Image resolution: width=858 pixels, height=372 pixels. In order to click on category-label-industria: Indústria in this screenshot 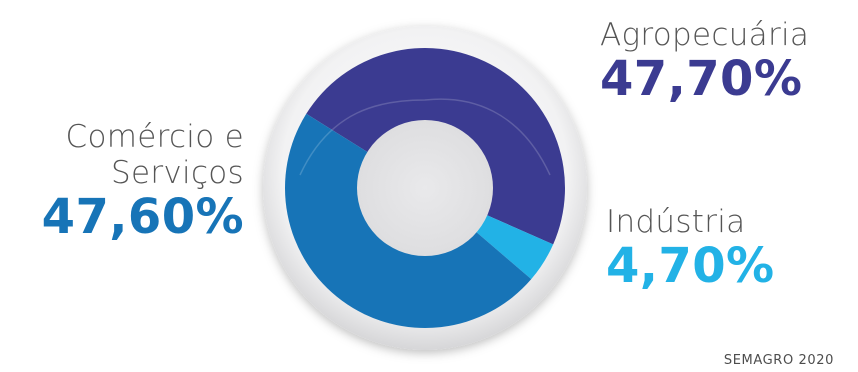, I will do `click(676, 222)`.